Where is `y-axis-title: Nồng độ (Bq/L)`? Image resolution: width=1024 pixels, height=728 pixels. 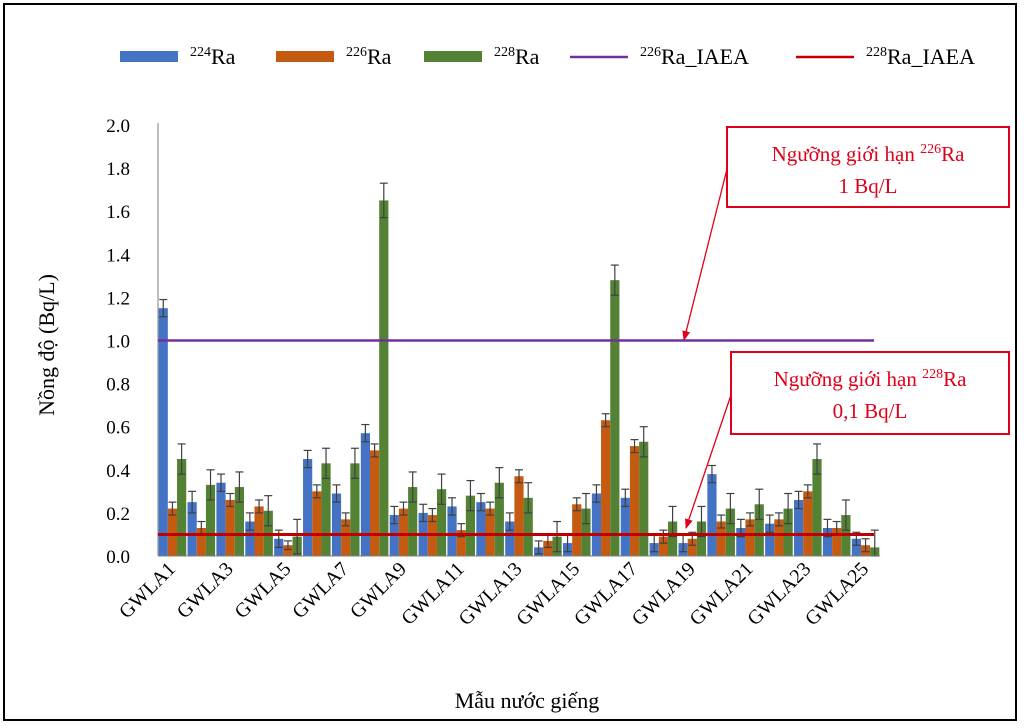
y-axis-title: Nồng độ (Bq/L) is located at coordinates (46, 345).